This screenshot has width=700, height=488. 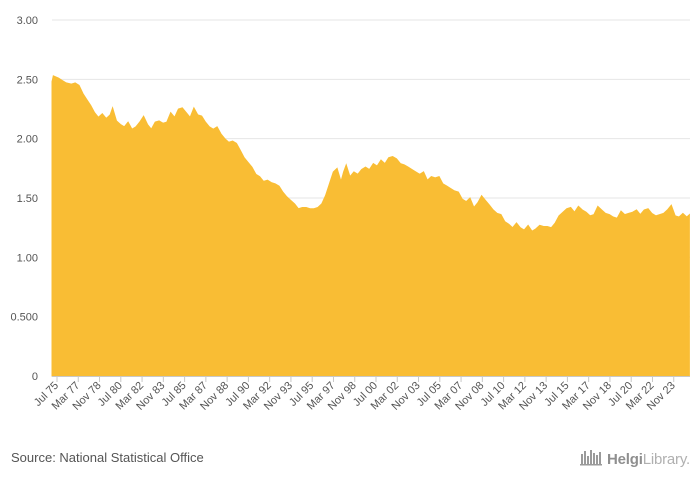 What do you see at coordinates (592, 459) in the screenshot?
I see `helgi-library-logo-icon` at bounding box center [592, 459].